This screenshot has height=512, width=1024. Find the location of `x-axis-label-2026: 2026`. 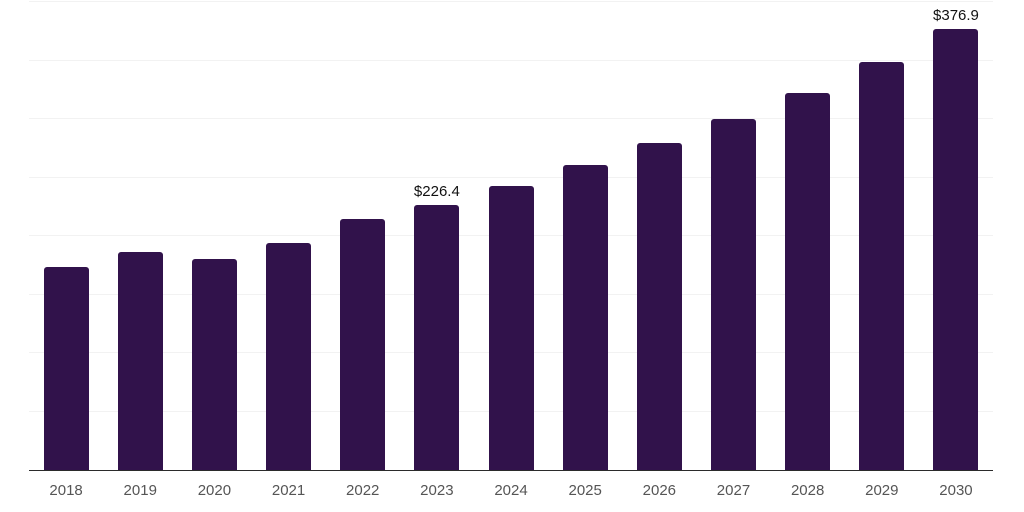

x-axis-label-2026: 2026 is located at coordinates (659, 490).